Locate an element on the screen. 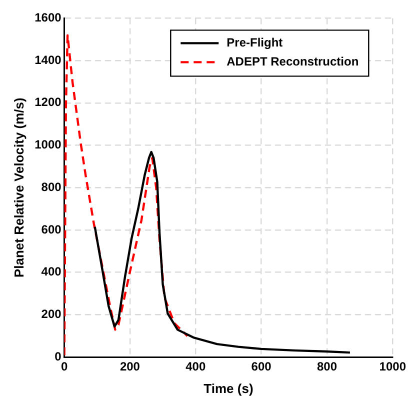 The width and height of the screenshot is (417, 409). x-tick-label: 800 is located at coordinates (327, 367).